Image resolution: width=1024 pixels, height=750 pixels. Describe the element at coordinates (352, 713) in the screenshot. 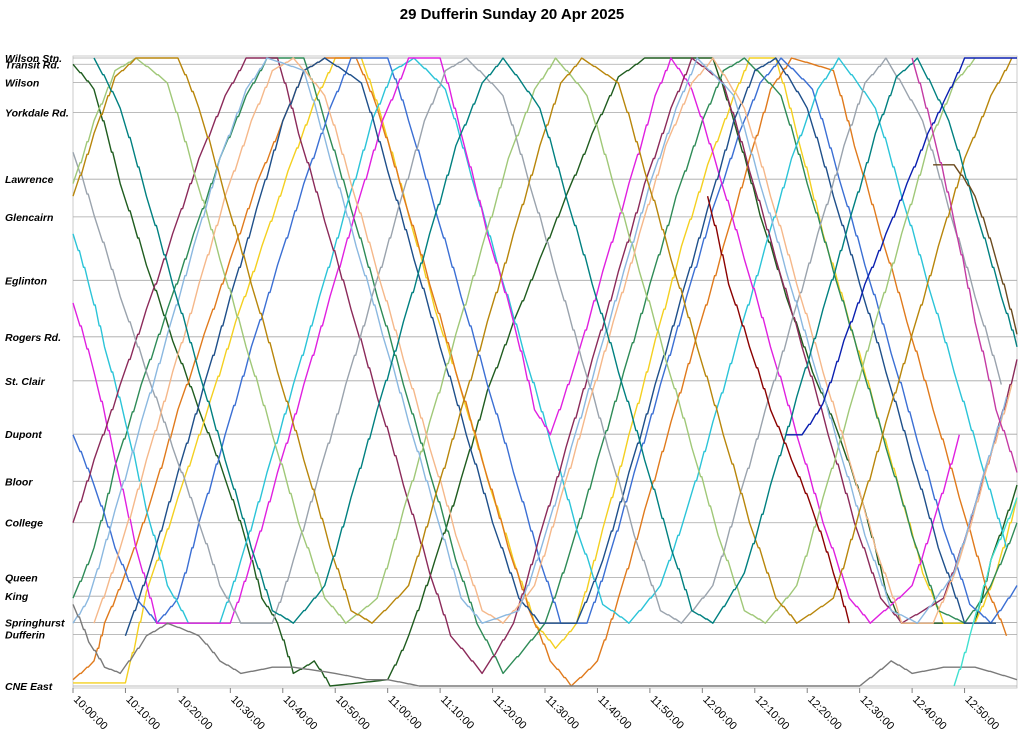

I see `x-tick-label: 10:50:00` at that location.